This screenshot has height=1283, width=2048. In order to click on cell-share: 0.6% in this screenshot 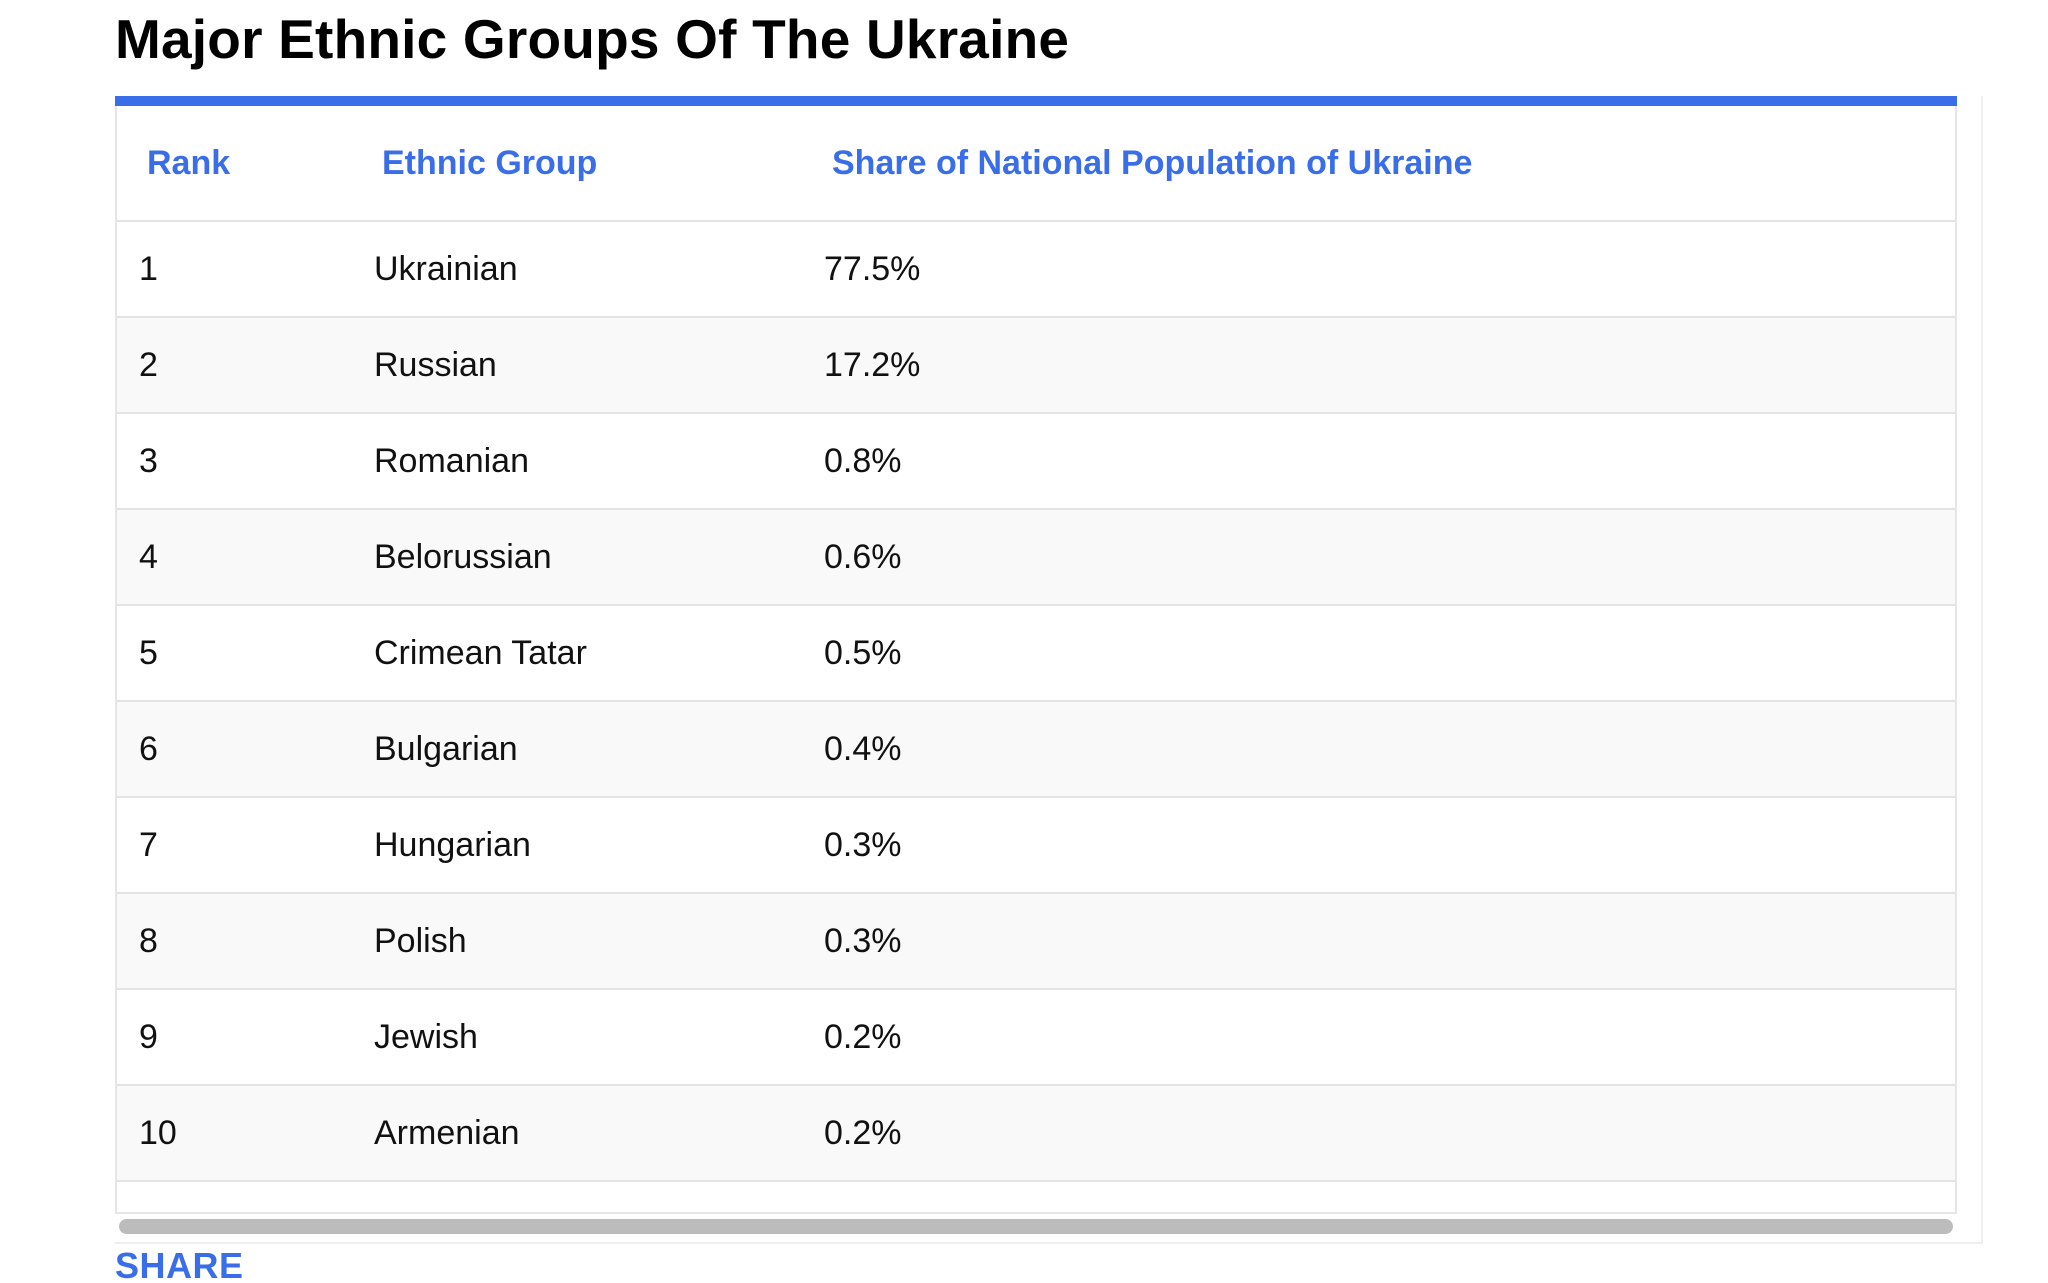, I will do `click(1378, 557)`.